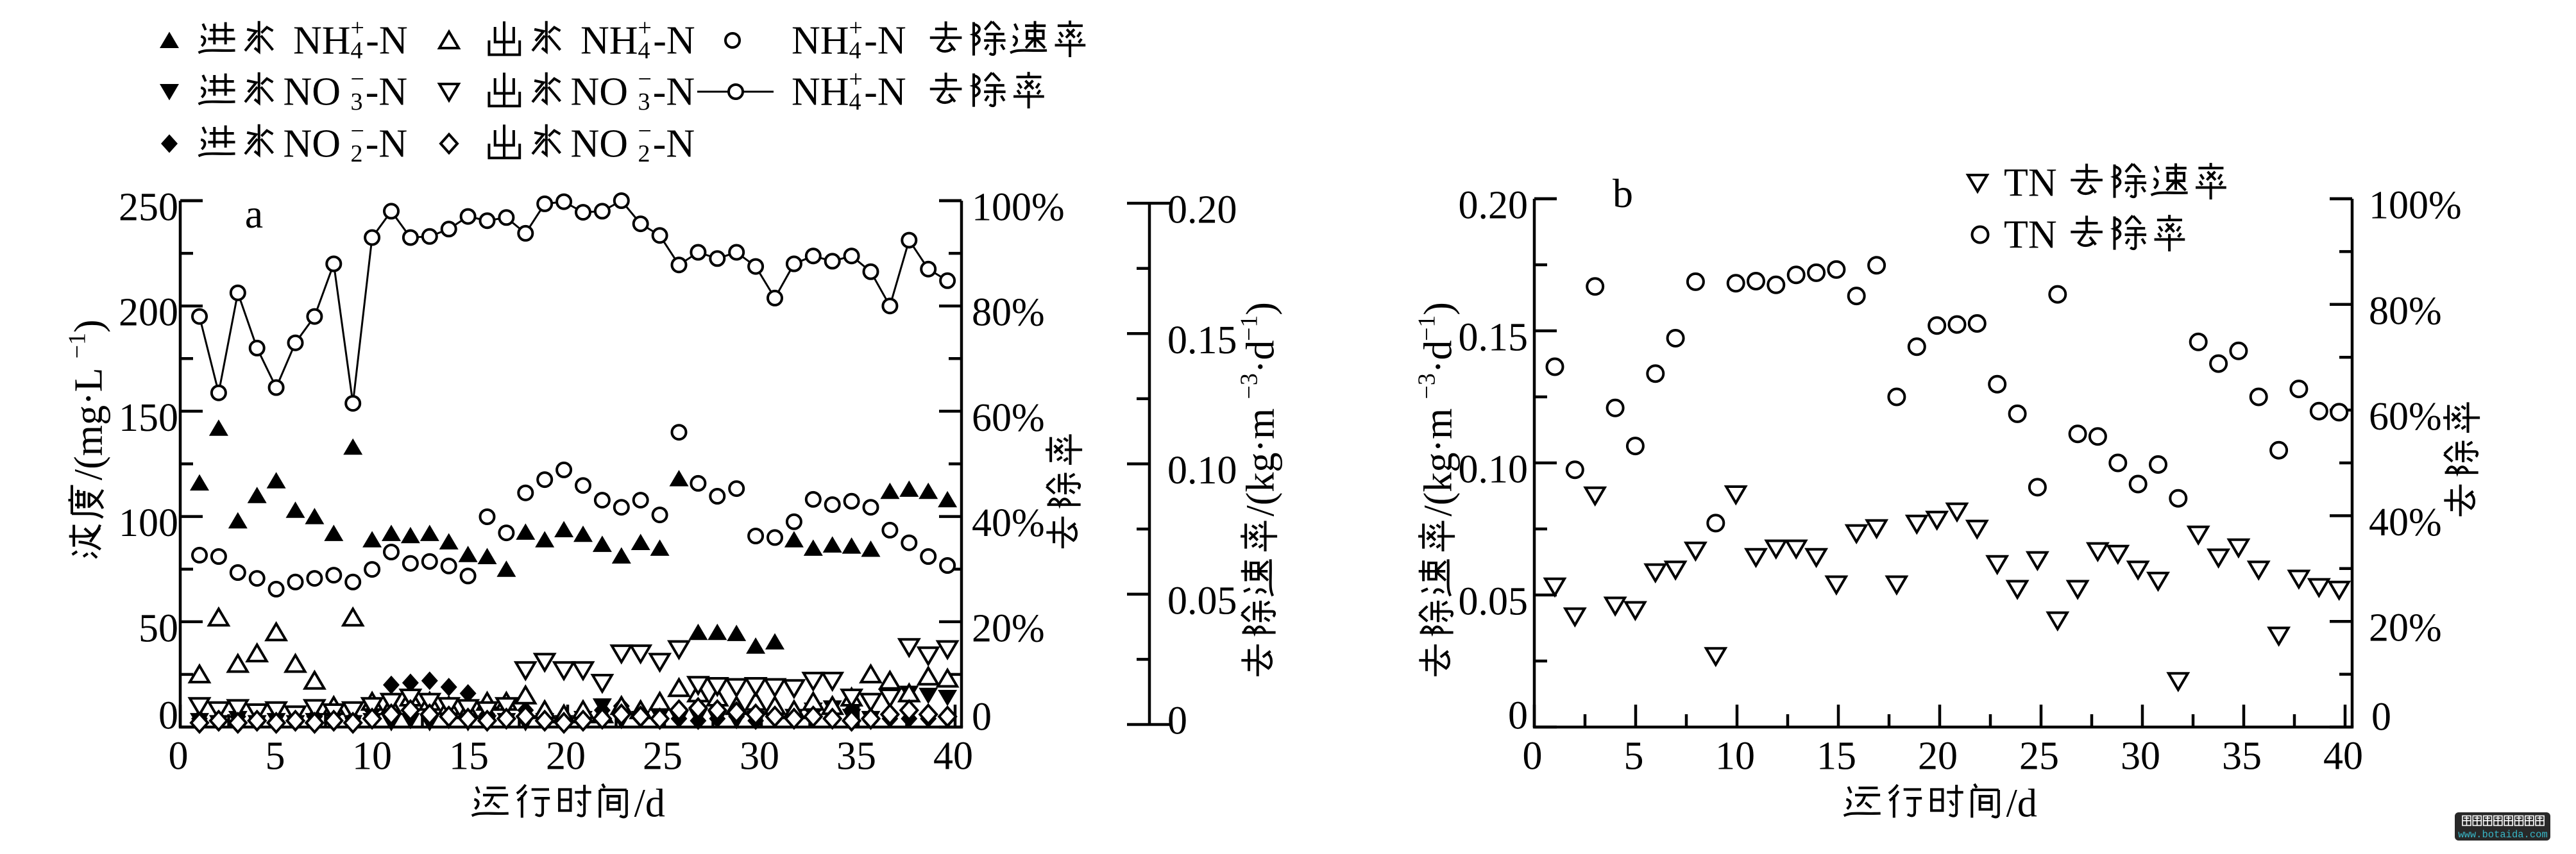  What do you see at coordinates (148, 523) in the screenshot?
I see `svg-text: 100` at bounding box center [148, 523].